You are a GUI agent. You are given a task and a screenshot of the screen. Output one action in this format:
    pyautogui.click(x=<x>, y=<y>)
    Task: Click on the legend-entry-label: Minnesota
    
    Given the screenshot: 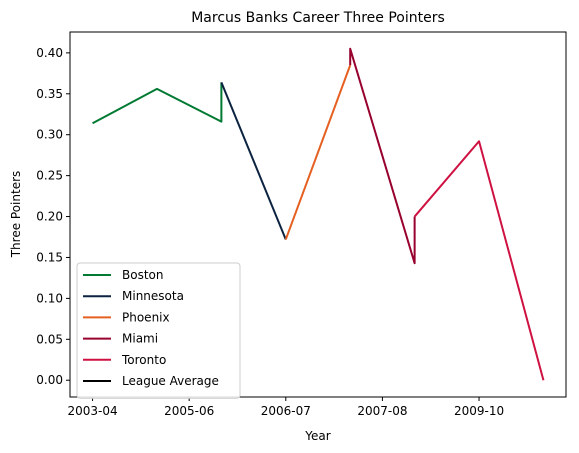 What is the action you would take?
    pyautogui.click(x=153, y=296)
    